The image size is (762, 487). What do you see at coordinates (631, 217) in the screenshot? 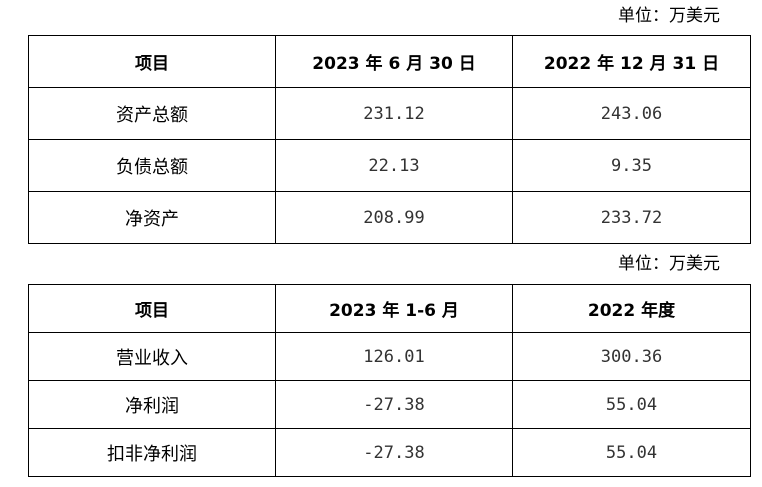
I see `cell-value: 233.72` at bounding box center [631, 217].